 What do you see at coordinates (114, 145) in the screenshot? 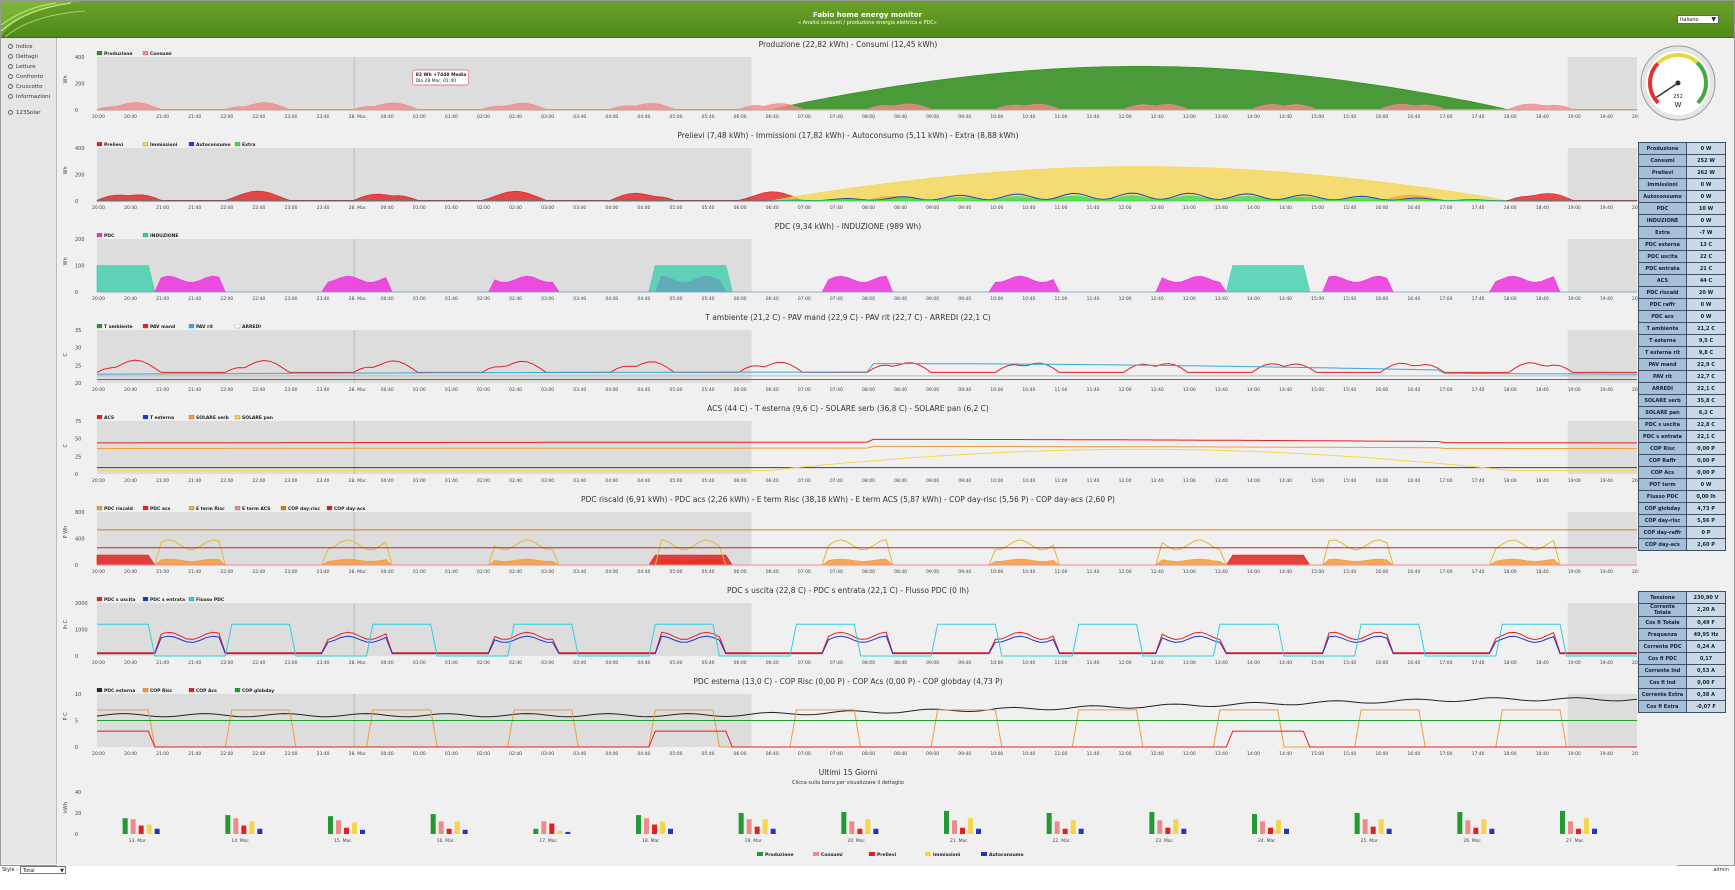
I see `legend-item: Prelievi` at bounding box center [114, 145].